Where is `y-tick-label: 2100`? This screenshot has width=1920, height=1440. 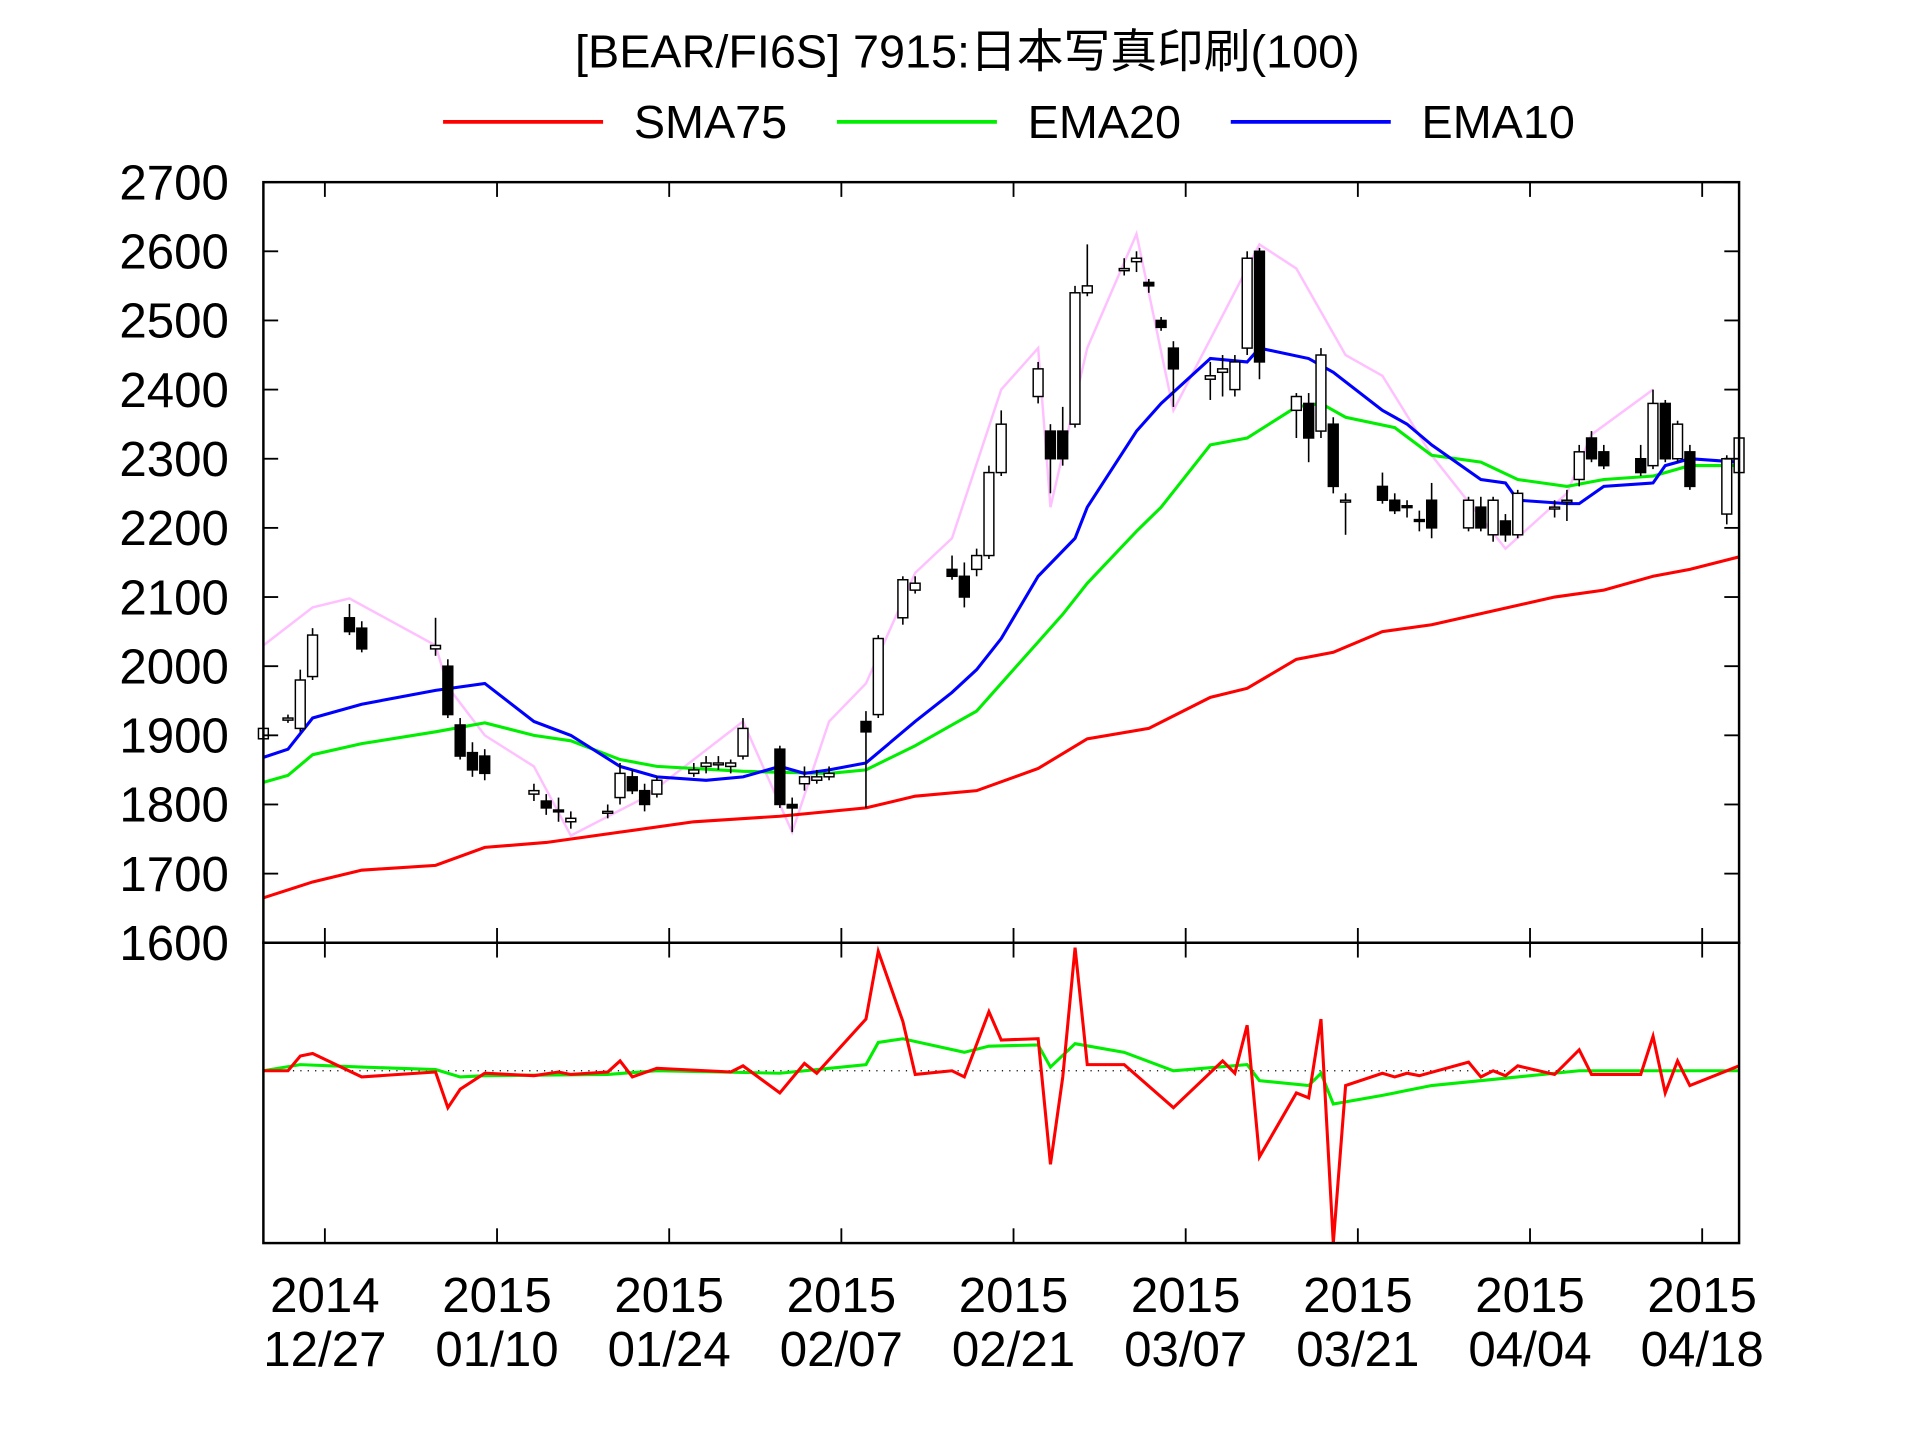 y-tick-label: 2100 is located at coordinates (173, 597).